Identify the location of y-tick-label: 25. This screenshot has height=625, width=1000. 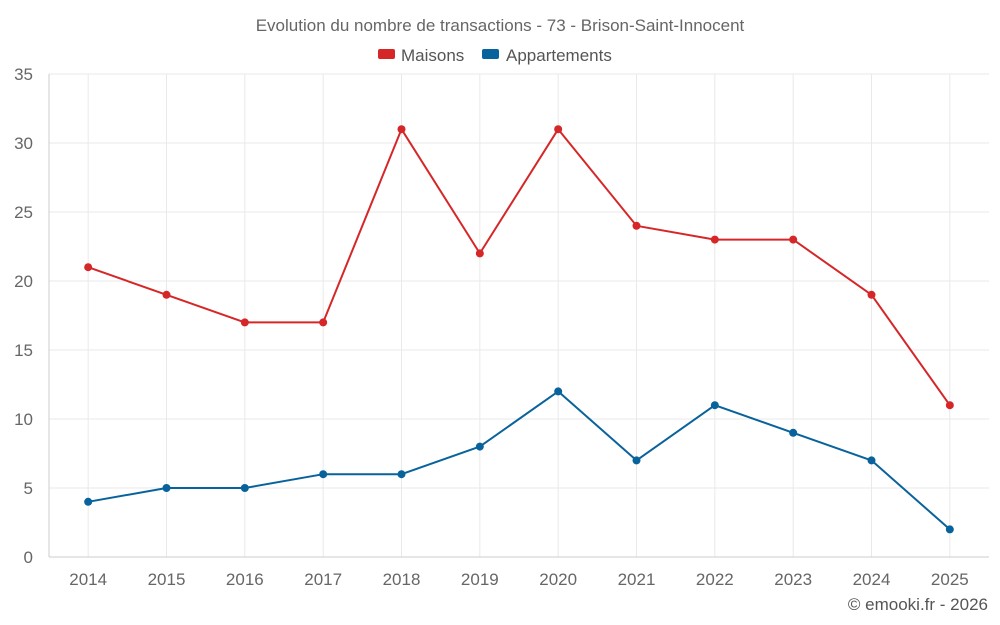
(23, 212).